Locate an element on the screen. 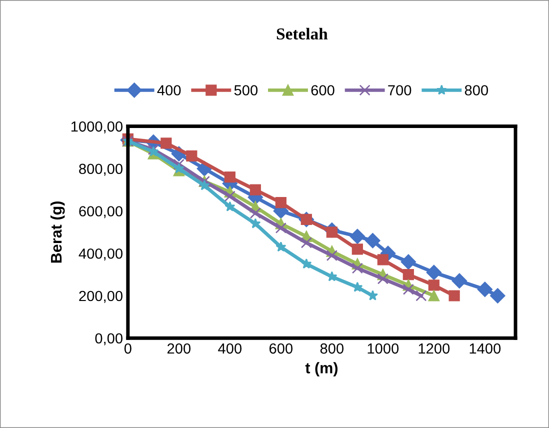 This screenshot has height=428, width=549. legend-label: 500 is located at coordinates (246, 90).